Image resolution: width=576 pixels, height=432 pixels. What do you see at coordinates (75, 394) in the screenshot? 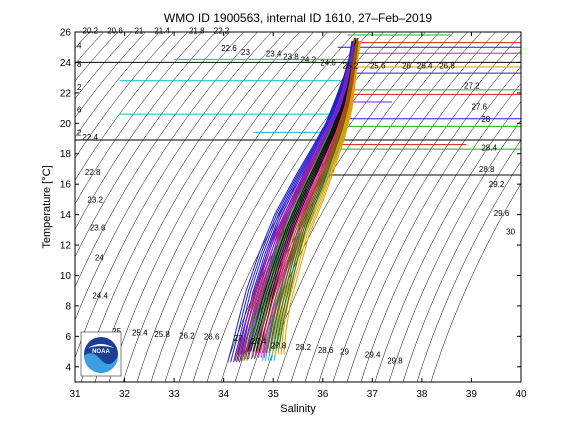
I see `x-tick-label: 31` at bounding box center [75, 394].